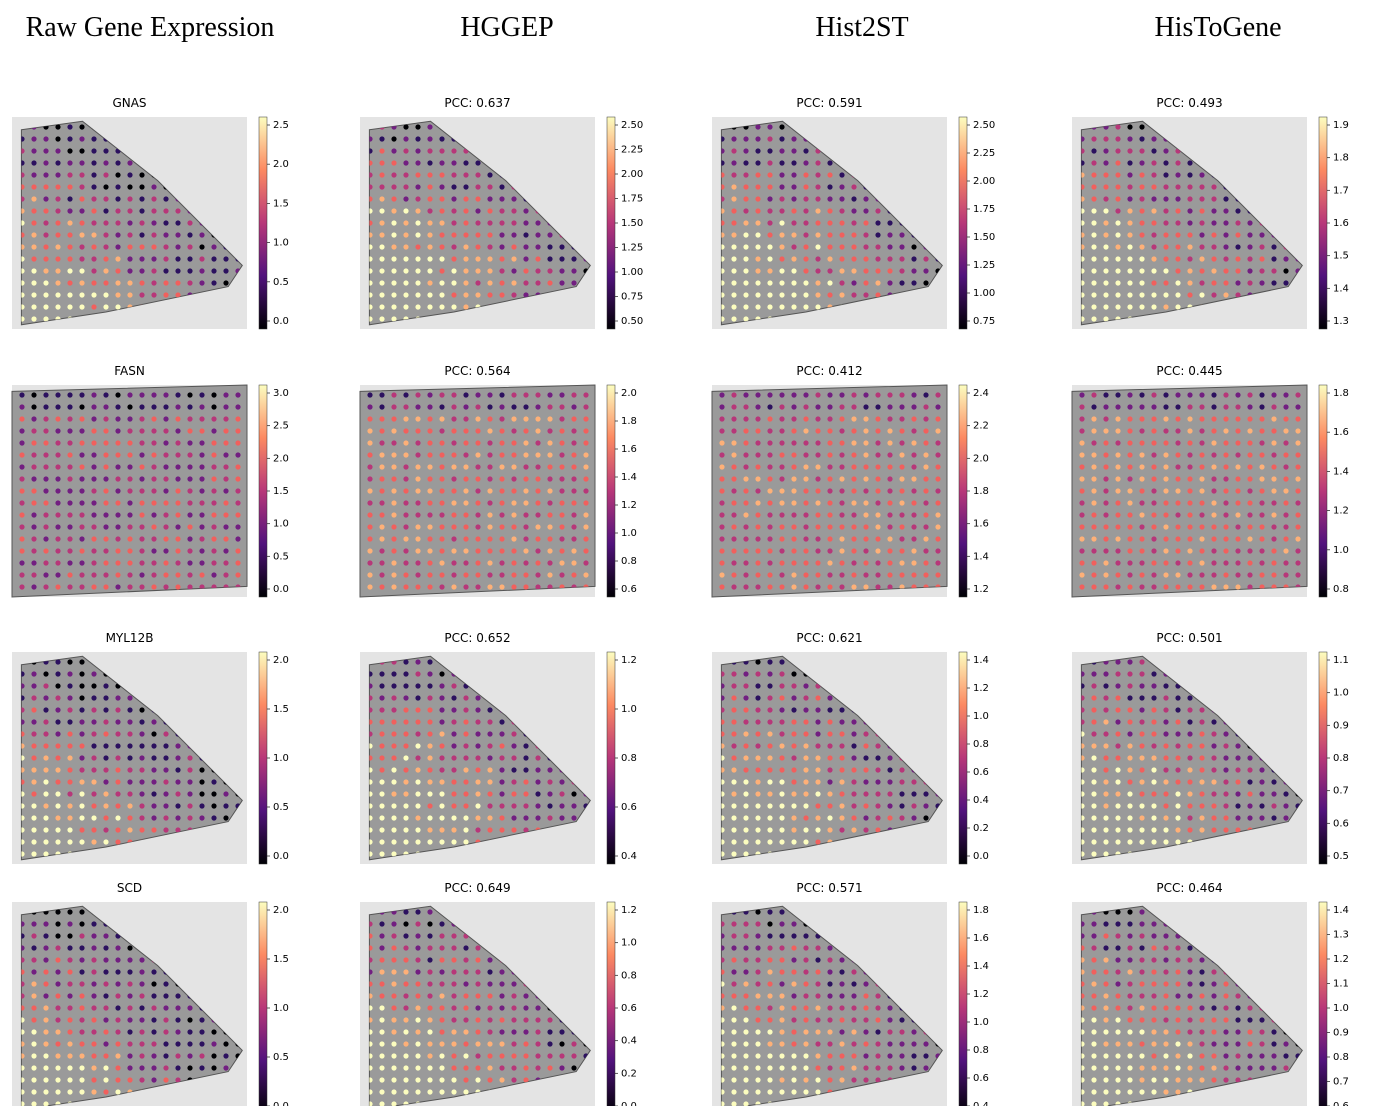 The height and width of the screenshot is (1106, 1381). What do you see at coordinates (1341, 223) in the screenshot?
I see `colorbar-tick-label: 1.6` at bounding box center [1341, 223].